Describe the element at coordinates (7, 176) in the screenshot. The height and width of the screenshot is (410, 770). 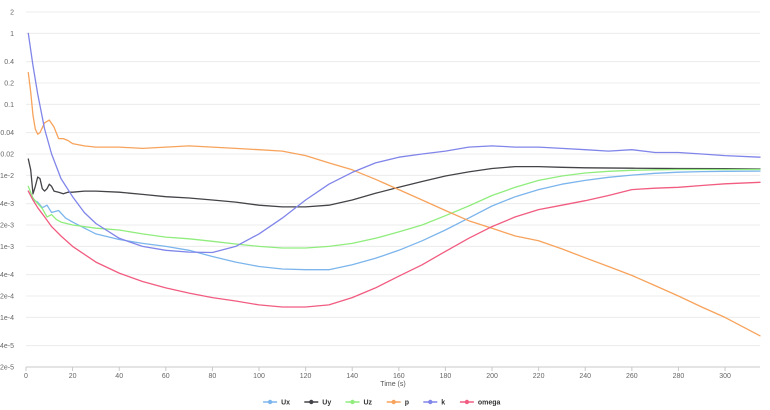
I see `y-tick-label: 1e-2` at that location.